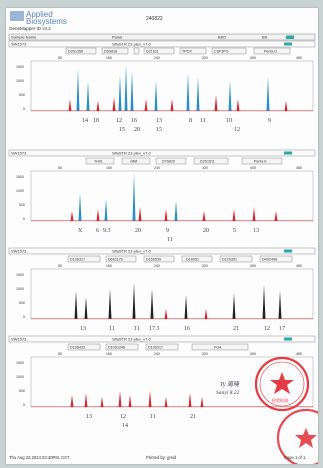  I want to click on peaks, so click(172, 88).